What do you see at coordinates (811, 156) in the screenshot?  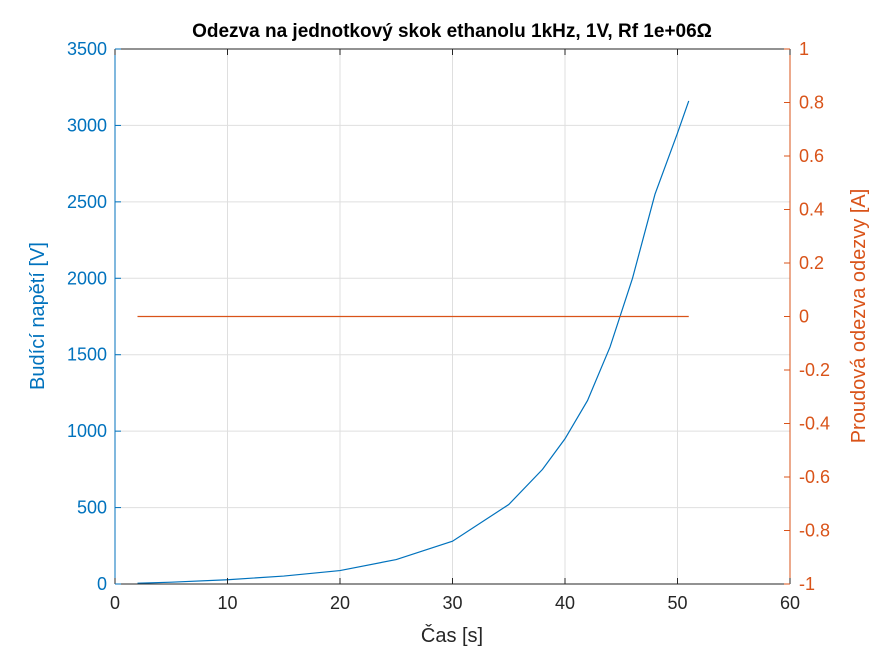 I see `y-tick-label-right: 0.6` at bounding box center [811, 156].